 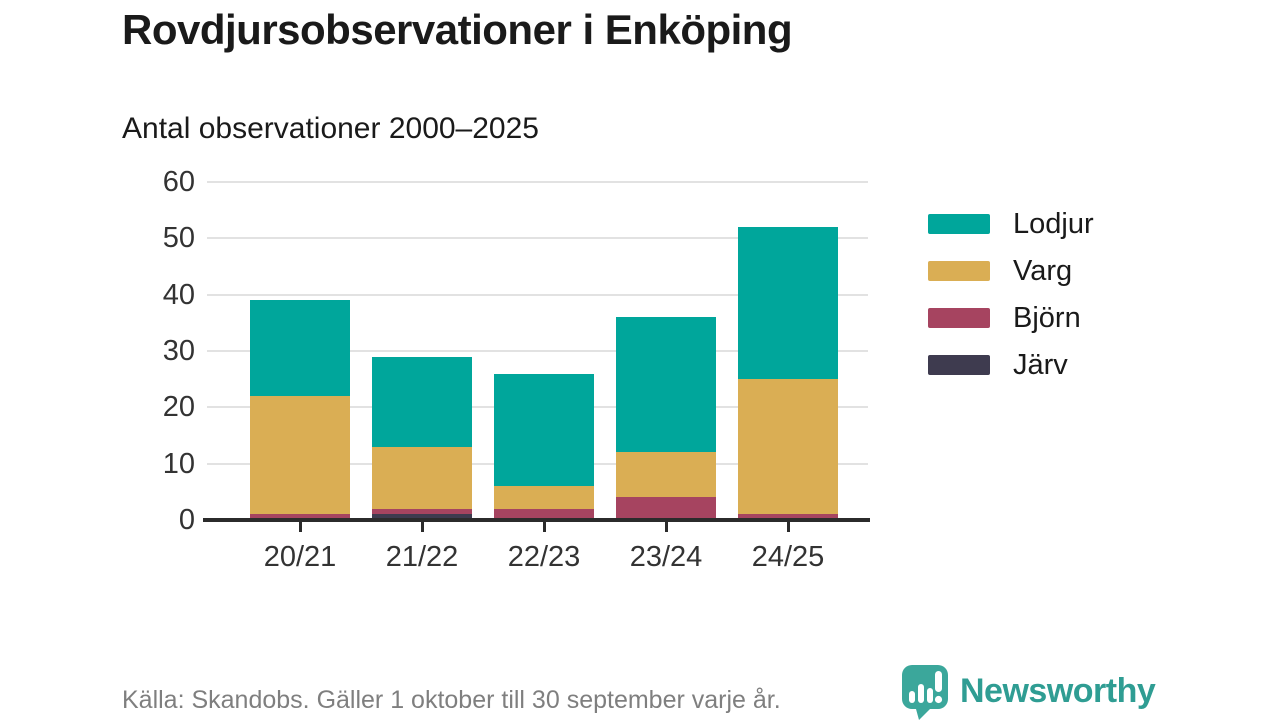 What do you see at coordinates (147, 351) in the screenshot?
I see `y-axis-labels: 0 10 20 30 40 50 60` at bounding box center [147, 351].